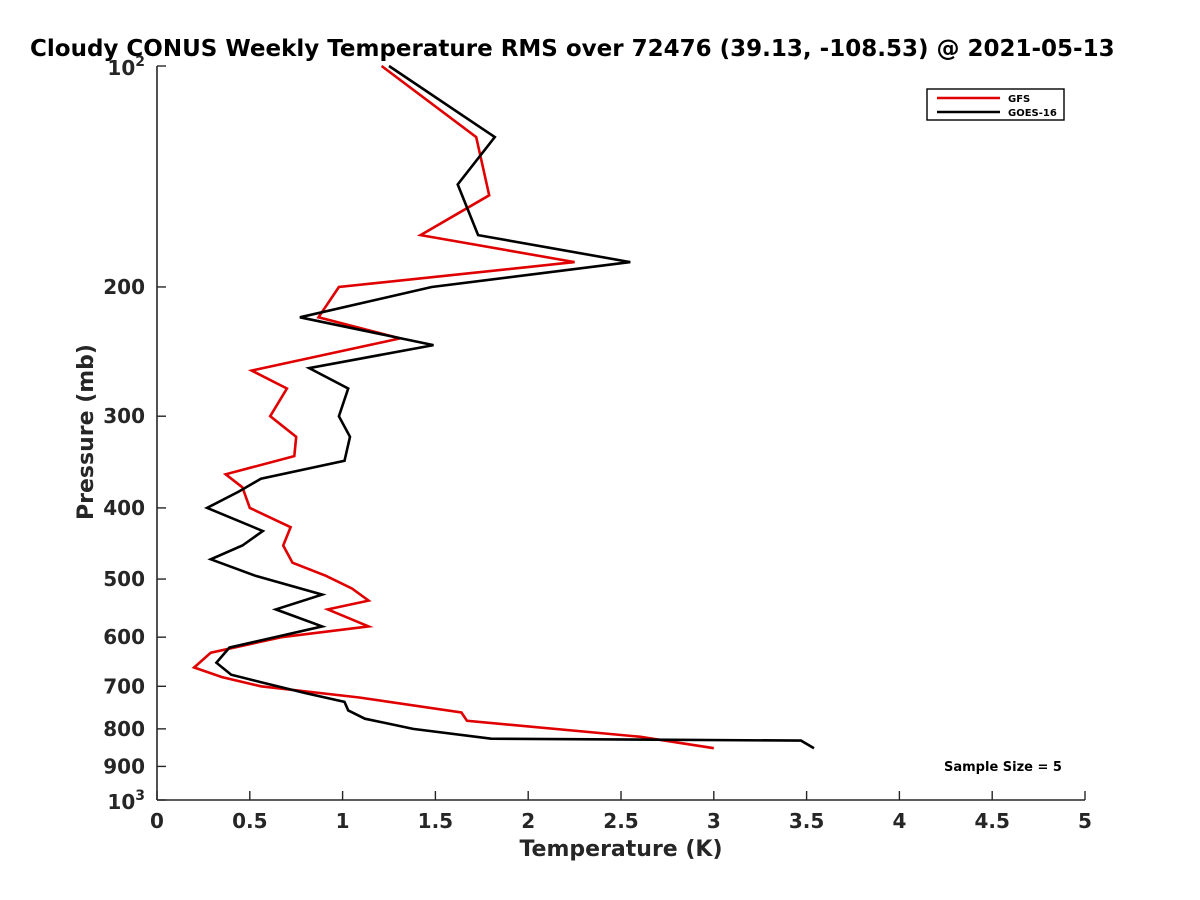 Image resolution: width=1200 pixels, height=900 pixels. What do you see at coordinates (126, 67) in the screenshot?
I see `y-tick-label: 10²` at bounding box center [126, 67].